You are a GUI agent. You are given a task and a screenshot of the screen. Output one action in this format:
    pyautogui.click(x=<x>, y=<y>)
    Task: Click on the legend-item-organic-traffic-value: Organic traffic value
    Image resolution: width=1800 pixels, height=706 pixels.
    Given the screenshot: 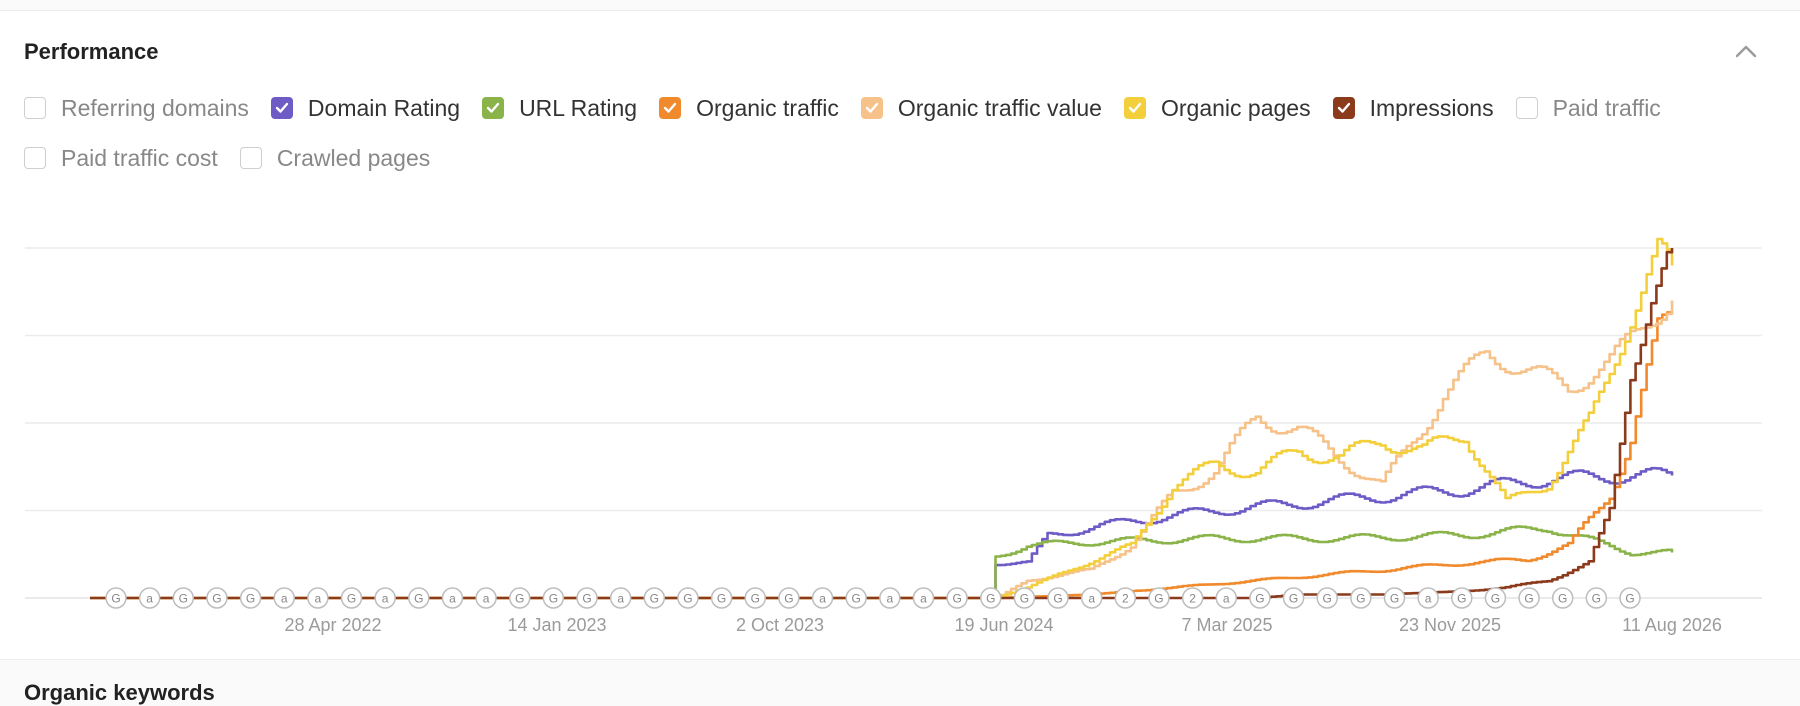 What is the action you would take?
    pyautogui.click(x=981, y=108)
    